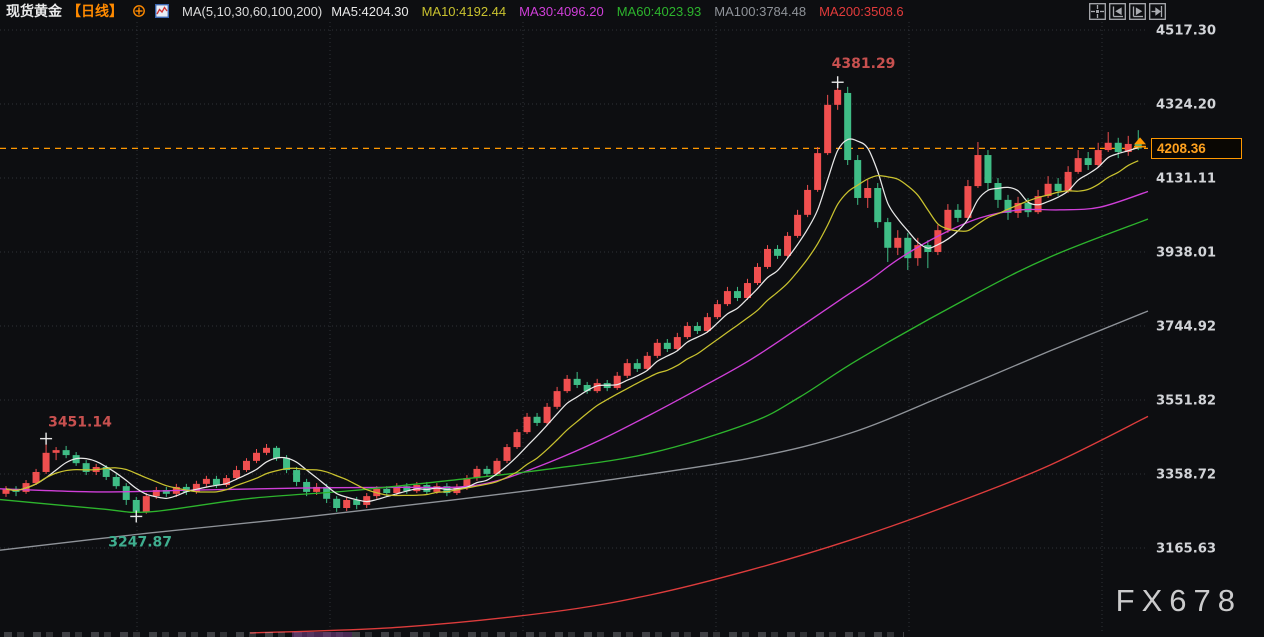 The image size is (1264, 637). I want to click on chart-toolbar, so click(1127, 11).